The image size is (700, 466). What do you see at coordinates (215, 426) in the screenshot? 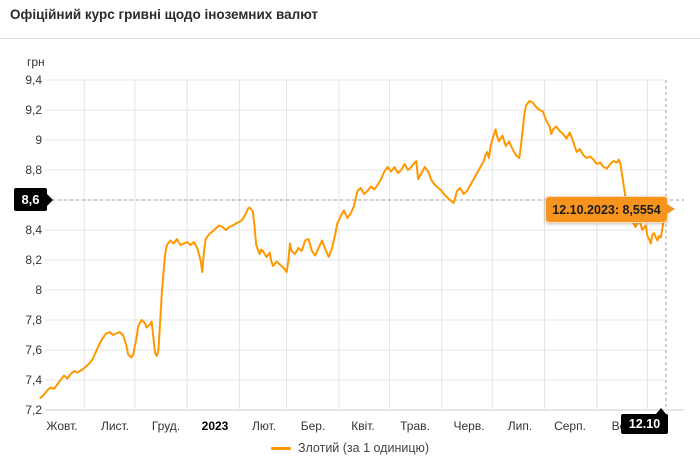
I see `x-tick-label: 2023` at bounding box center [215, 426].